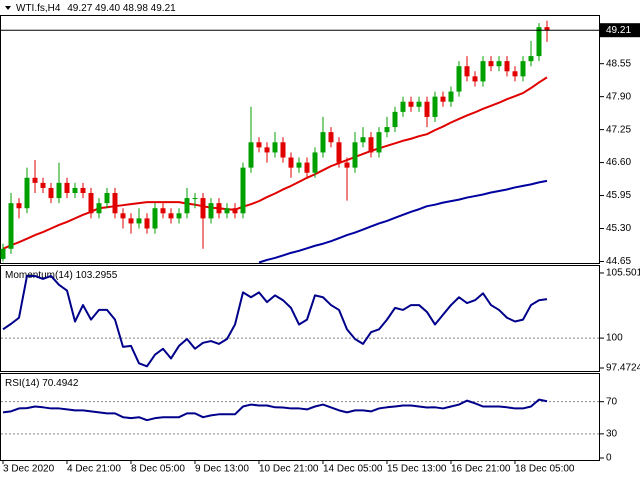  I want to click on y-tick-label: 30, so click(612, 433).